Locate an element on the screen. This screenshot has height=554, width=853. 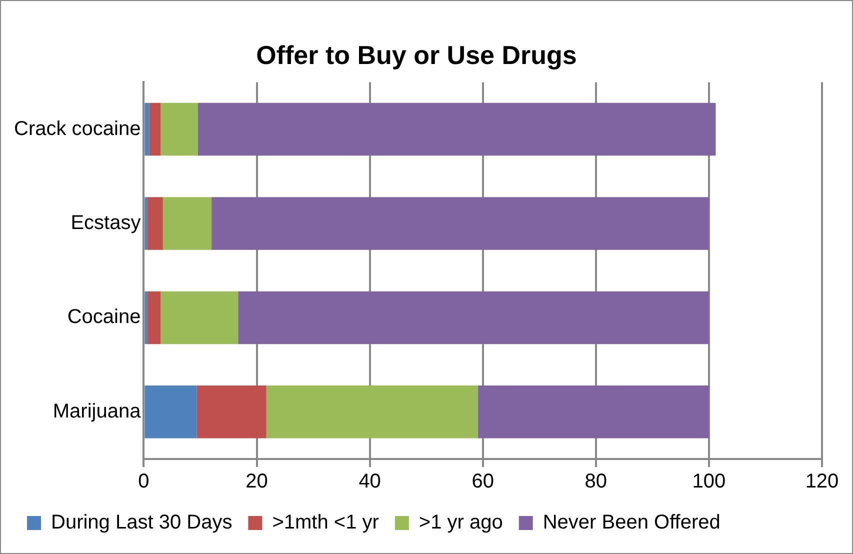
x-tick-label: 20 is located at coordinates (257, 481).